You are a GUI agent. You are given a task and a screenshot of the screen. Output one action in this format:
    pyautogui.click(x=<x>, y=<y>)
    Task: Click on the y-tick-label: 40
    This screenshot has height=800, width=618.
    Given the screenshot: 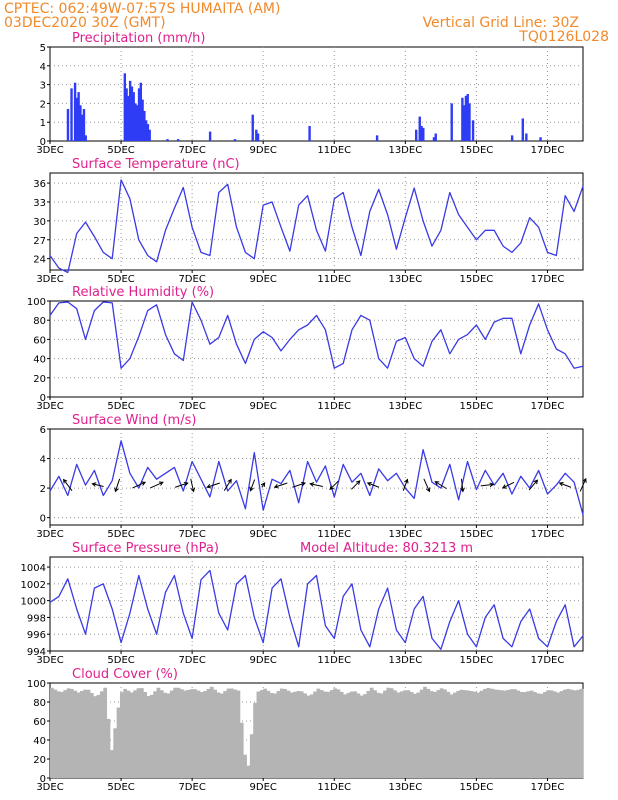 What is the action you would take?
    pyautogui.click(x=39, y=741)
    